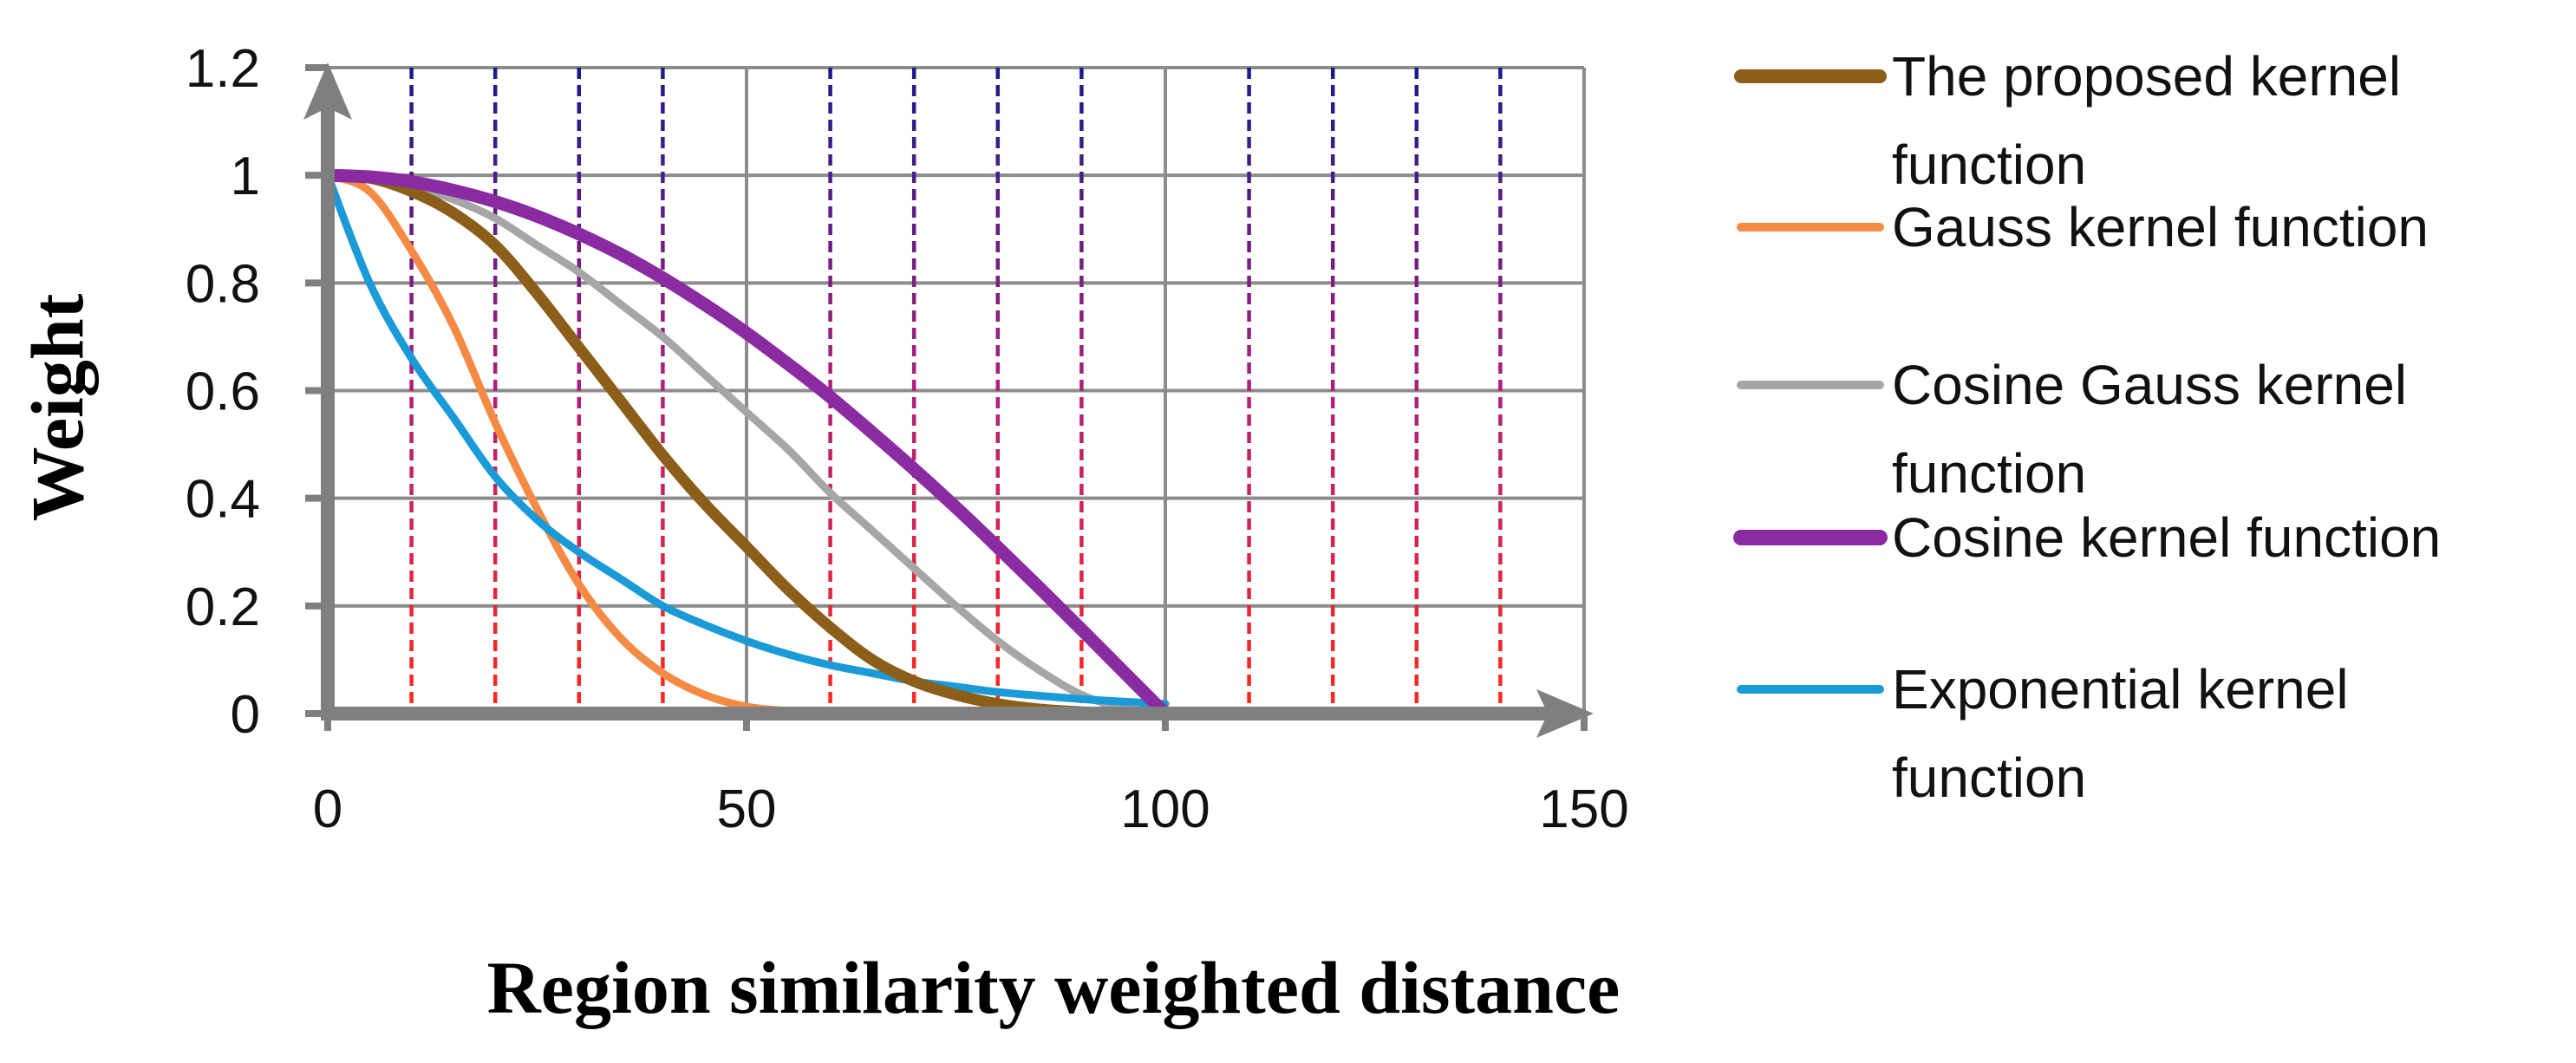 Image resolution: width=2576 pixels, height=1063 pixels. I want to click on y-tick-label: 0.4, so click(223, 500).